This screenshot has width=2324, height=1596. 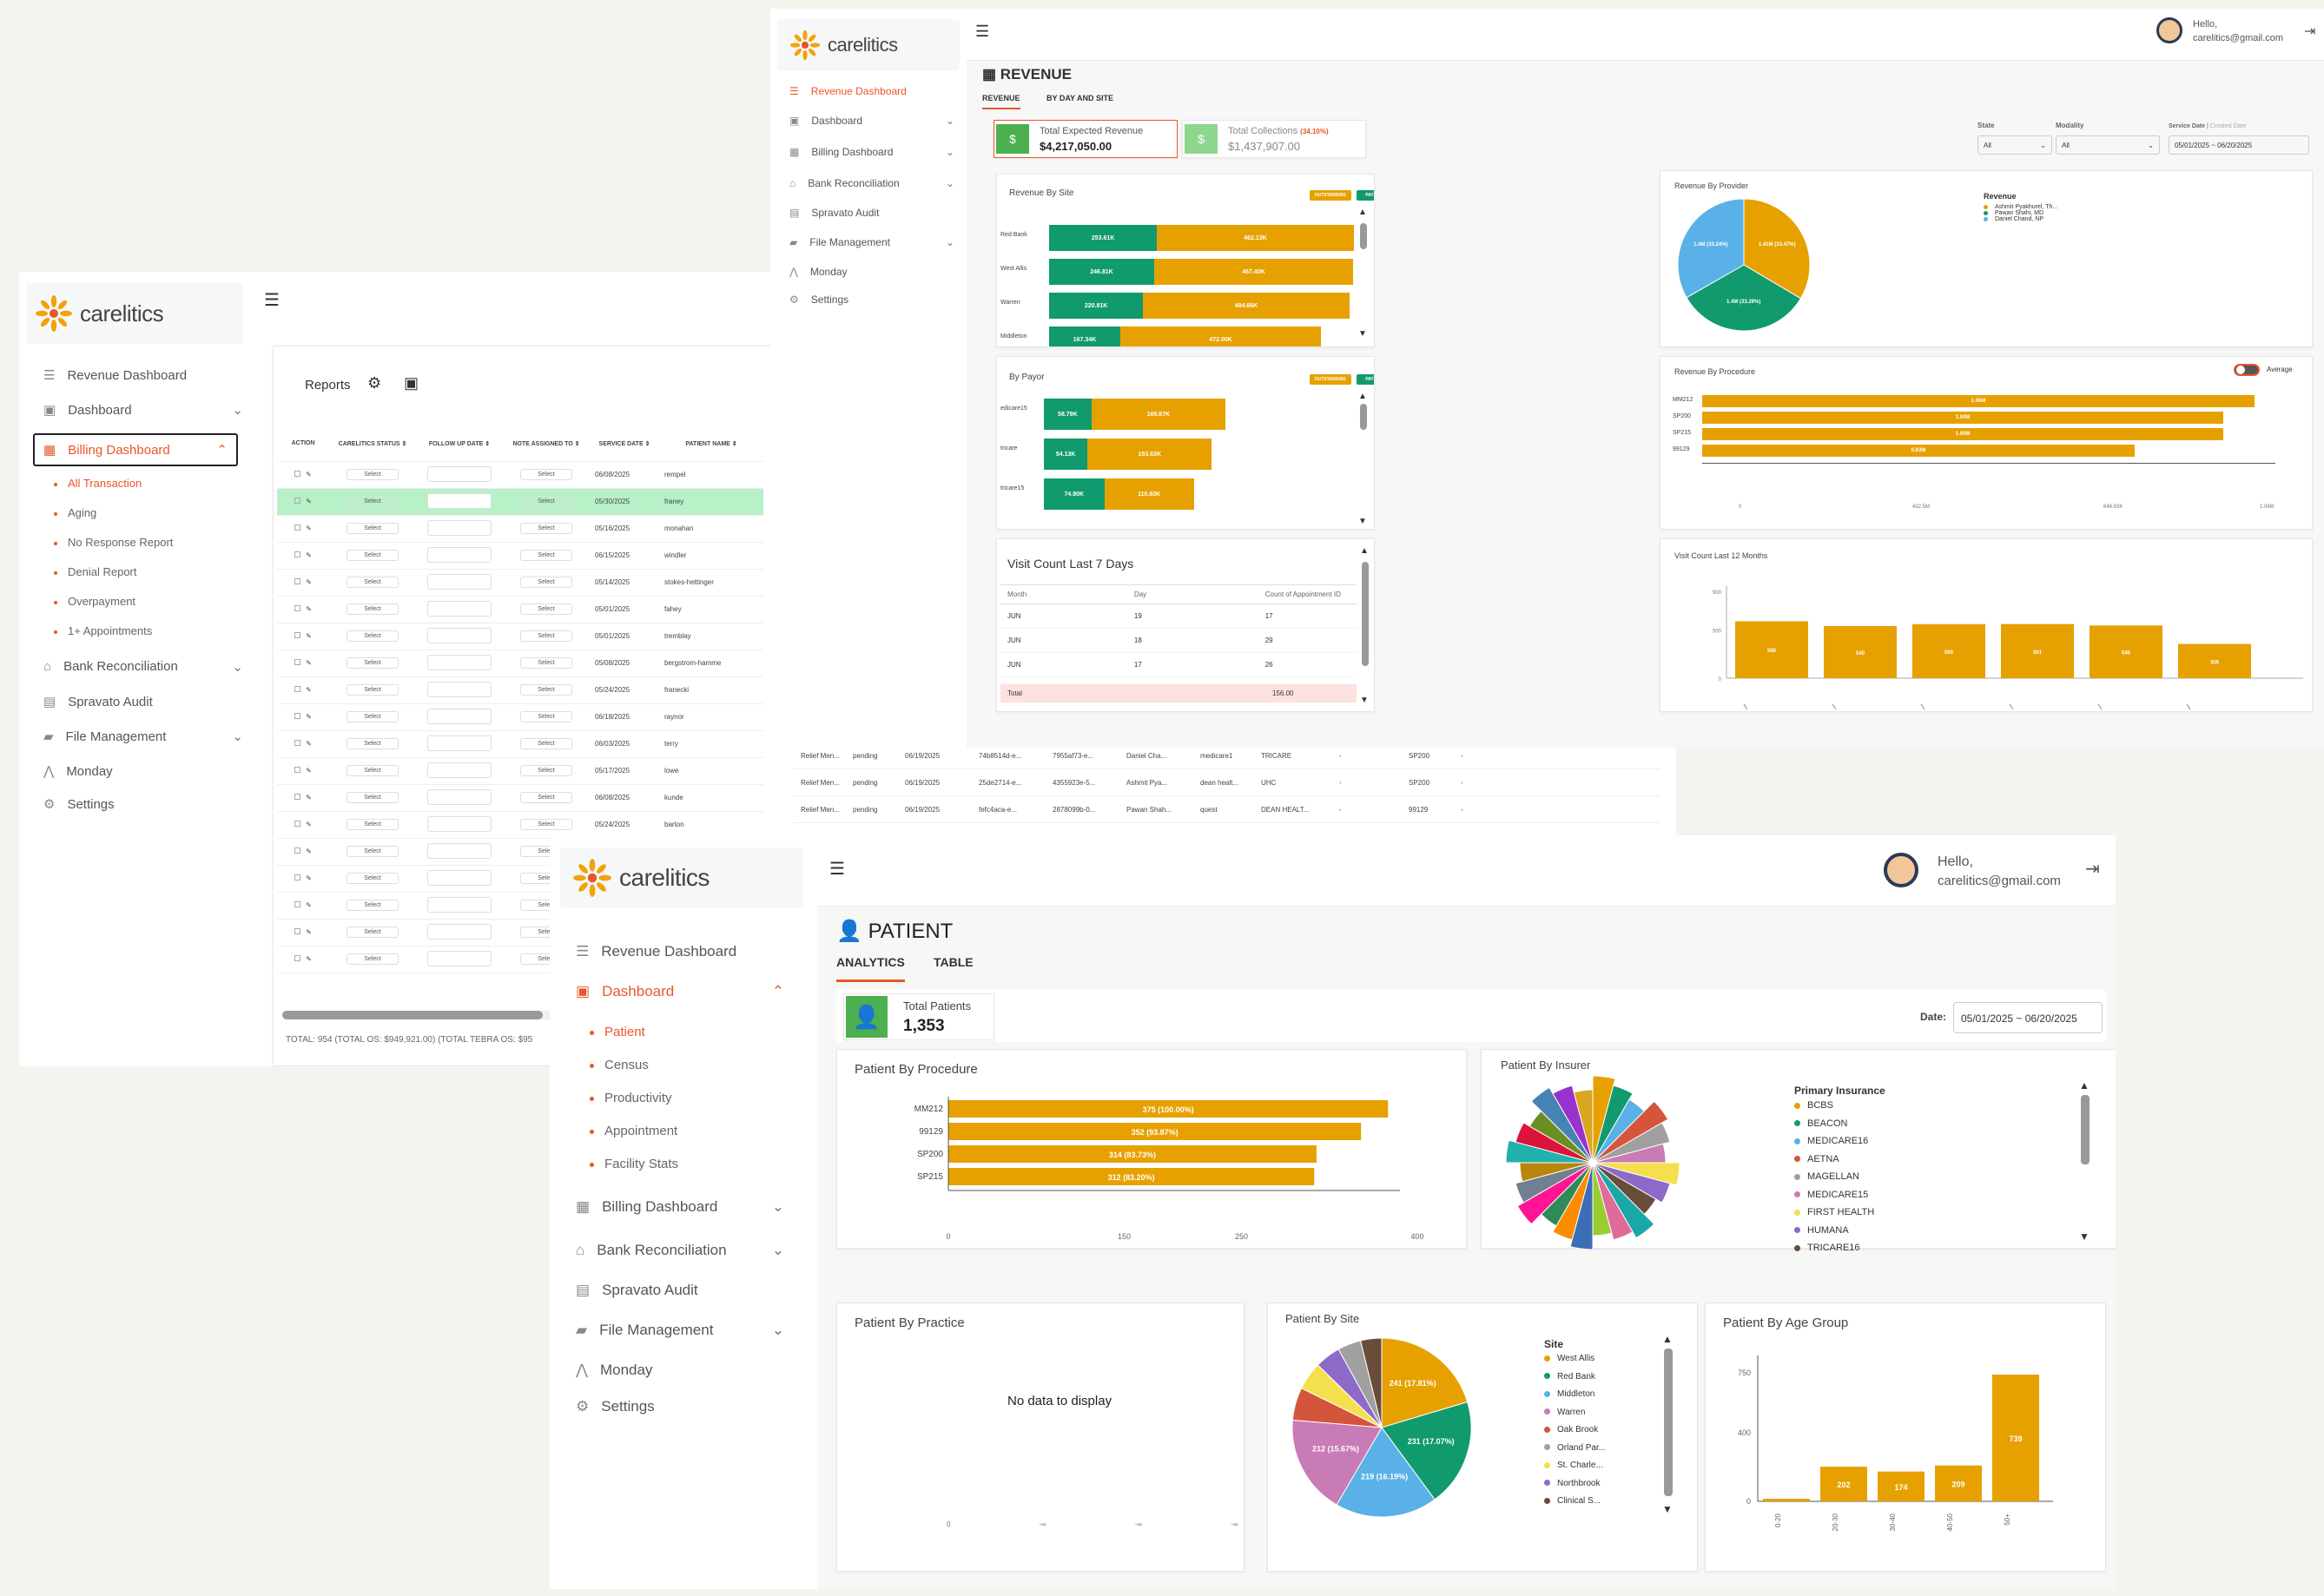 I want to click on b-nav-bank: ⌂ Bank Reconciliation ⌄, so click(x=143, y=667).